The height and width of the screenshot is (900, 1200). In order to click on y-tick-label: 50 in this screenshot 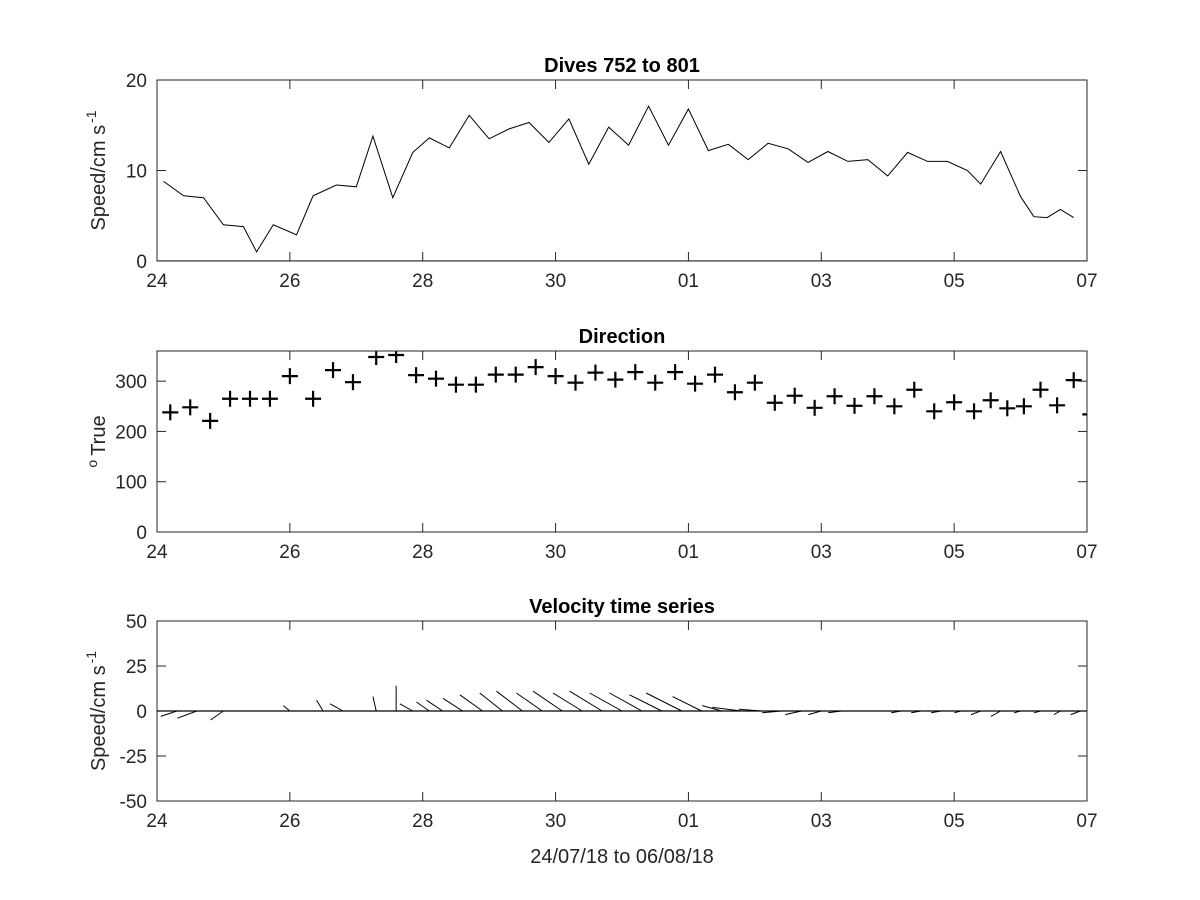, I will do `click(136, 622)`.